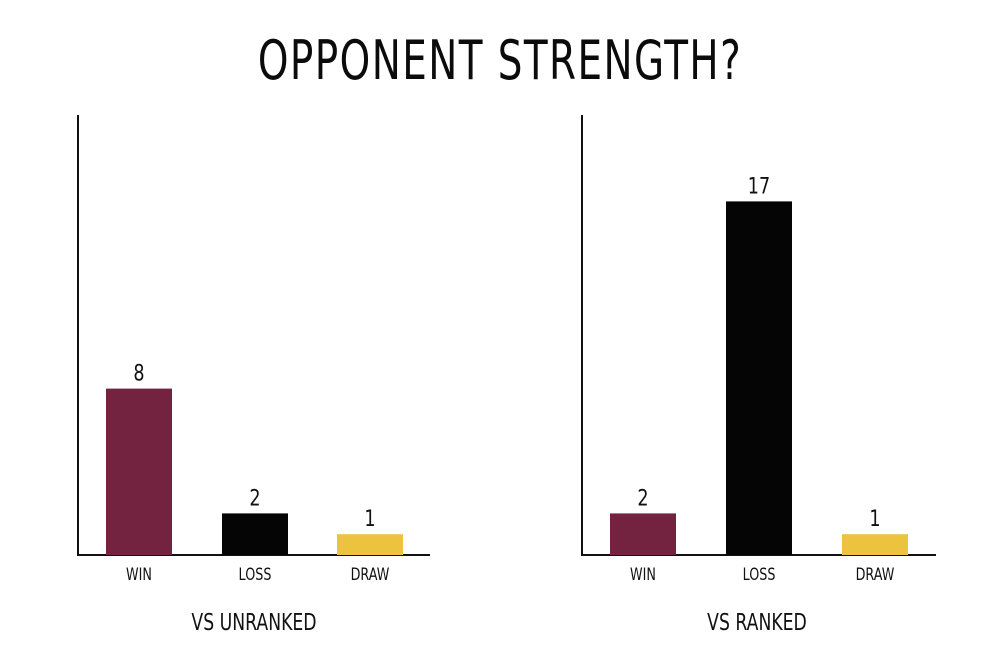  Describe the element at coordinates (757, 622) in the screenshot. I see `x-axis-title: VS RANKED` at that location.